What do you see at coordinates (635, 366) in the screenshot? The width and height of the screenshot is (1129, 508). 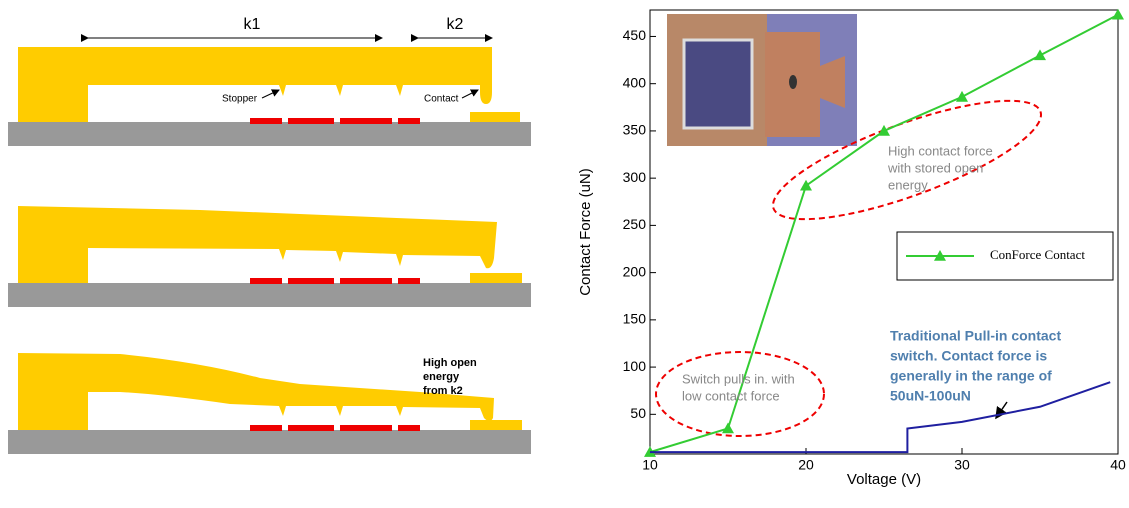 I see `y-tick-label: 100` at bounding box center [635, 366].